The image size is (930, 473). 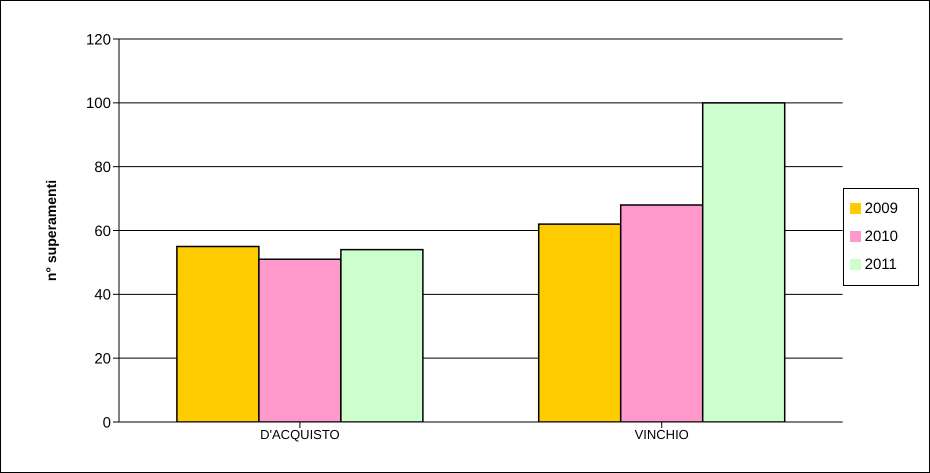 What do you see at coordinates (102, 295) in the screenshot?
I see `y-tick-label: 40` at bounding box center [102, 295].